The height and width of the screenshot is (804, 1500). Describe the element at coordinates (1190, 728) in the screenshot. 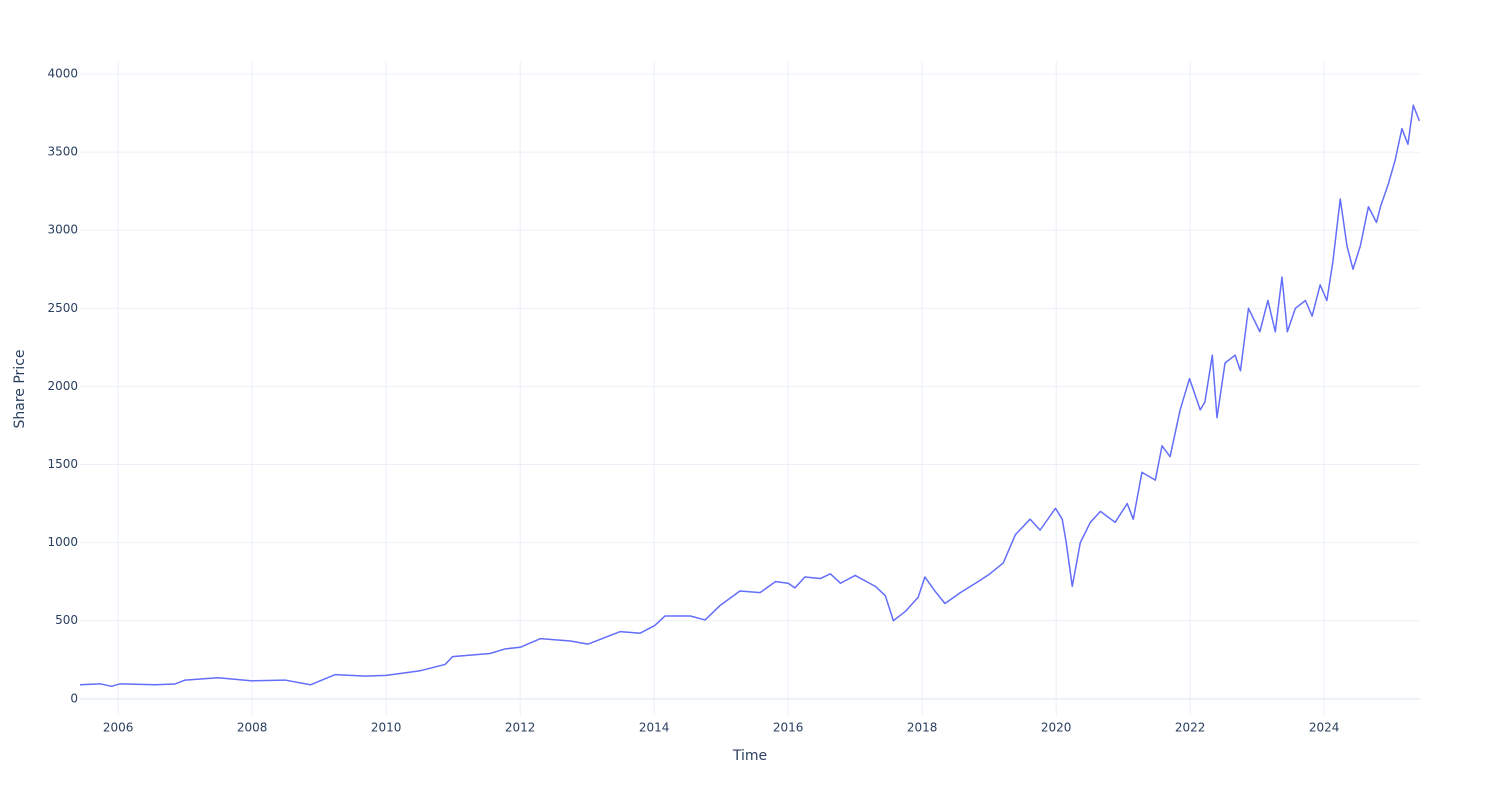

I see `x-tick-label: 2022` at that location.